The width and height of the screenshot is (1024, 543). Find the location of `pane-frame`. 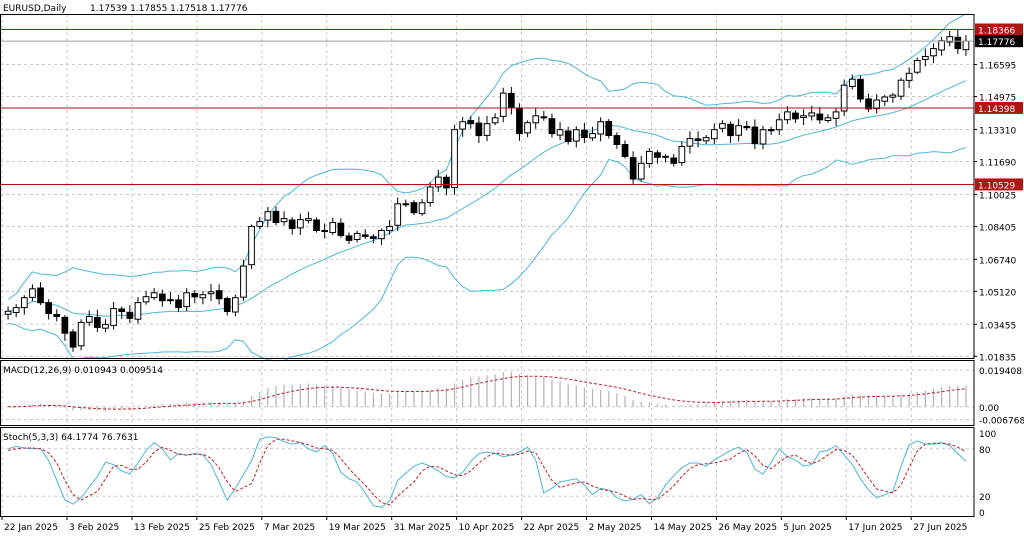

pane-frame is located at coordinates (487, 393).